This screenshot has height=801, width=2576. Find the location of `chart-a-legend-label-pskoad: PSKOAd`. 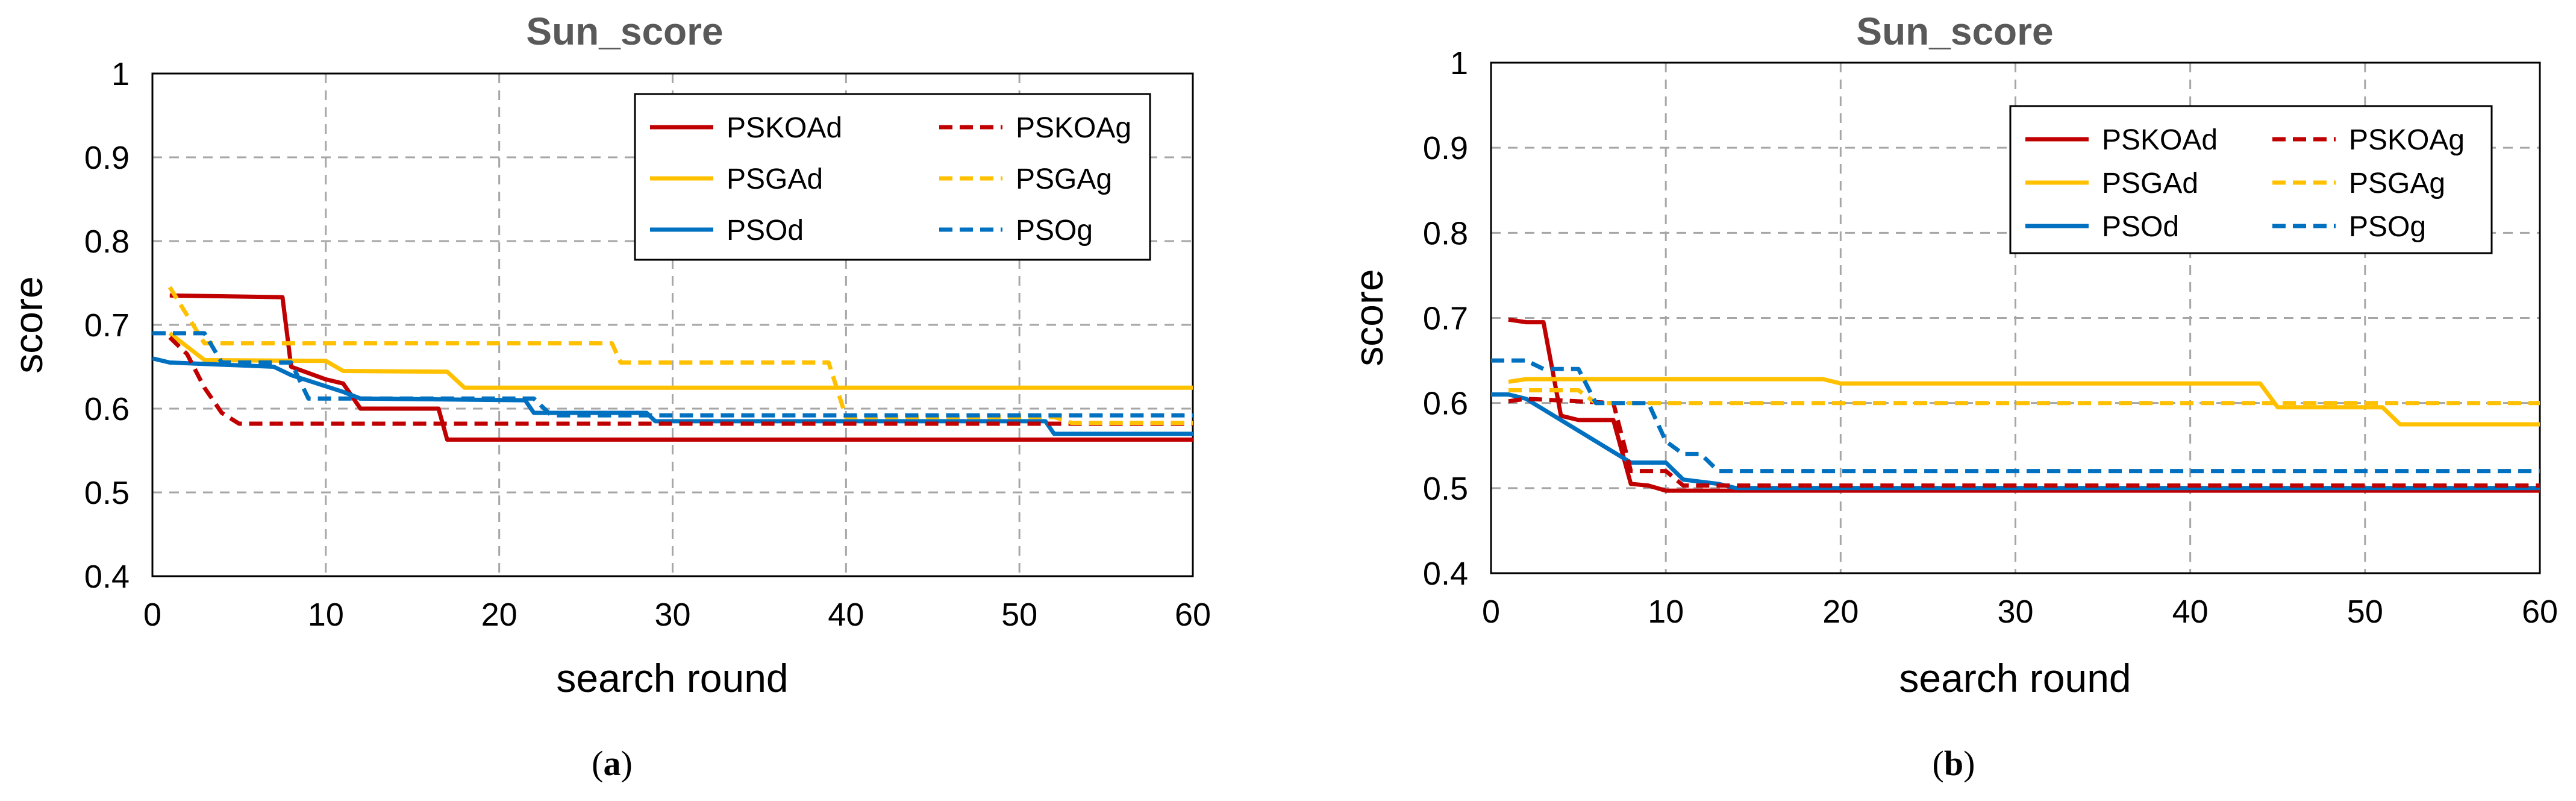

chart-a-legend-label-pskoad: PSKOAd is located at coordinates (785, 128).